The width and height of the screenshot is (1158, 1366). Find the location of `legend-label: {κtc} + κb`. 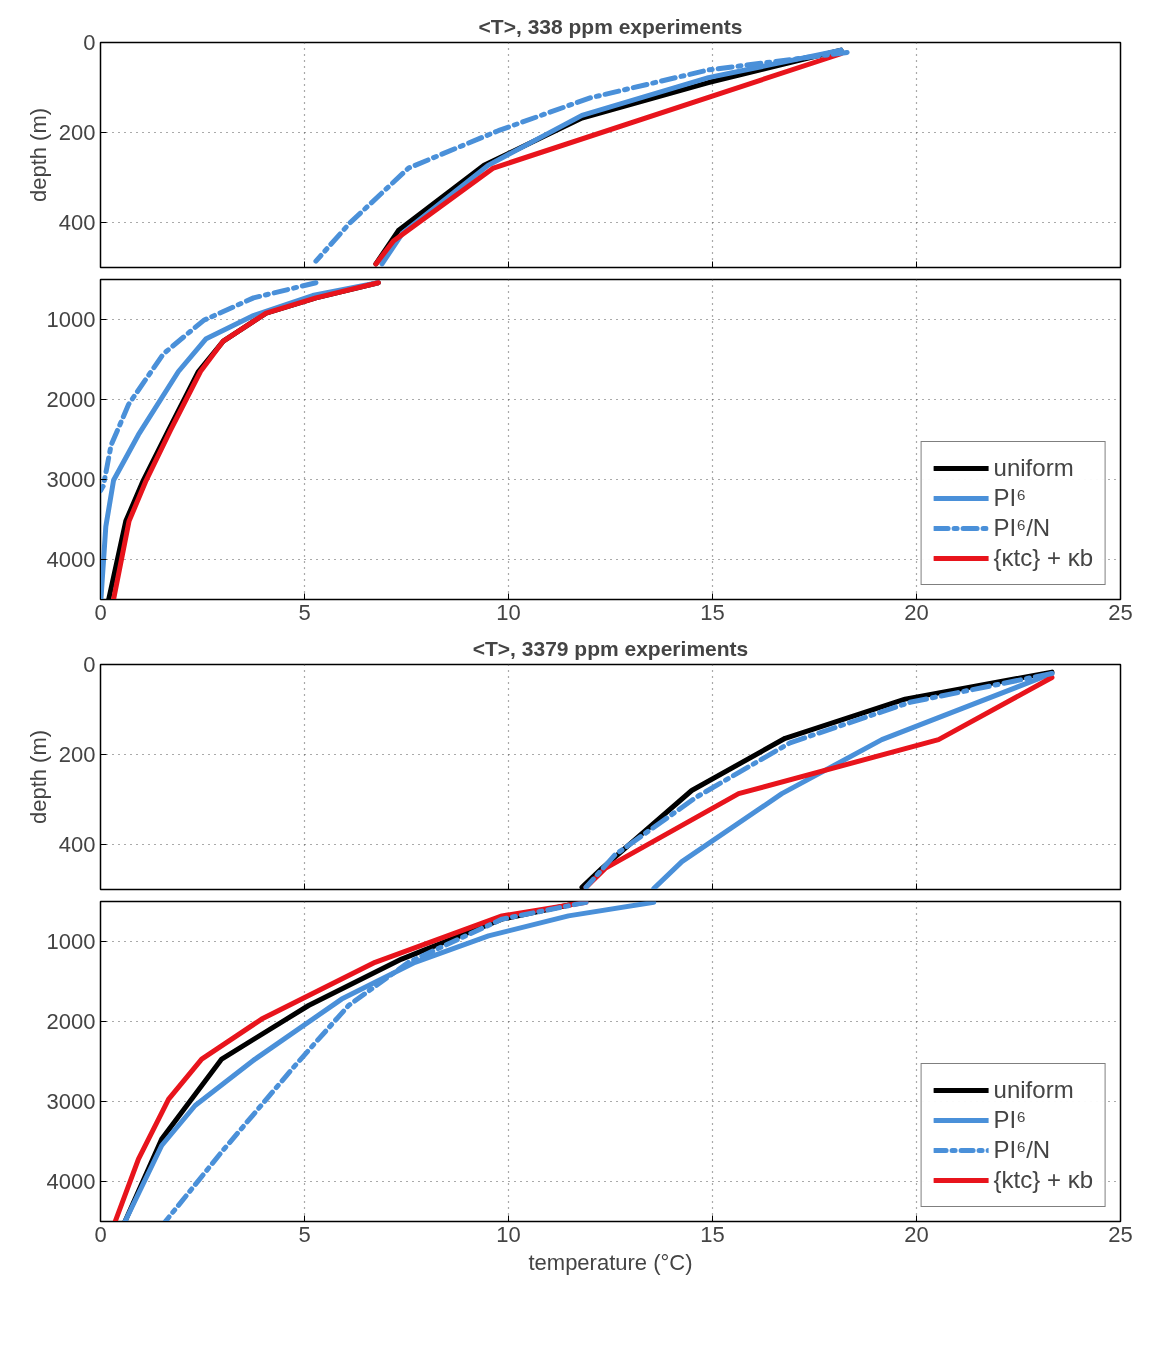

legend-label: {κtc} + κb is located at coordinates (1043, 558).